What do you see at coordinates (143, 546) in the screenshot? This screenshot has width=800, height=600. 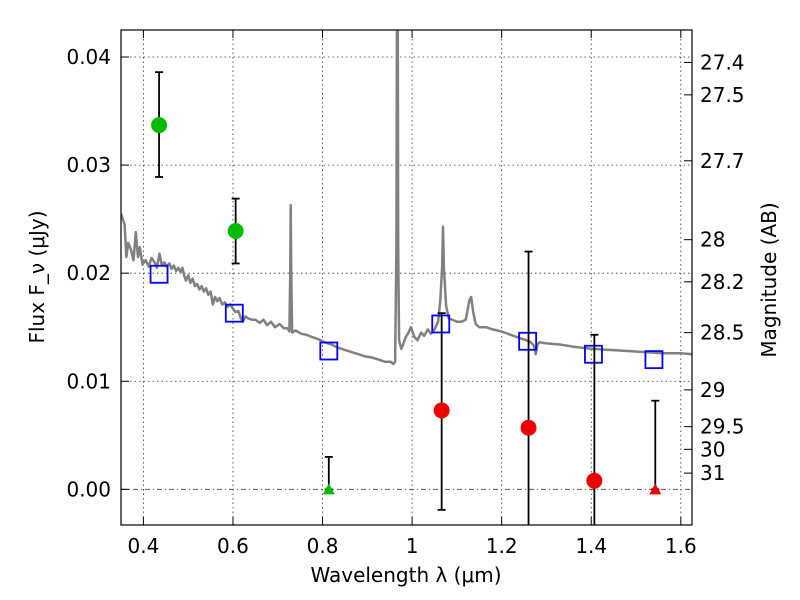 I see `x-tick-label: 0.4` at bounding box center [143, 546].